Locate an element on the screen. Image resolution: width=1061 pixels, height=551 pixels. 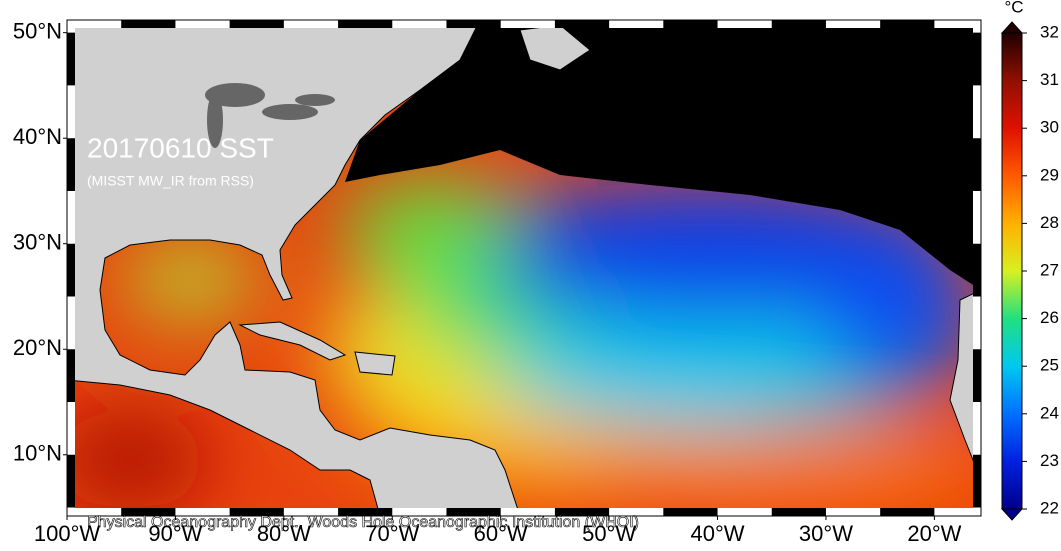
colorbar-tick-label: 23 is located at coordinates (1049, 460).